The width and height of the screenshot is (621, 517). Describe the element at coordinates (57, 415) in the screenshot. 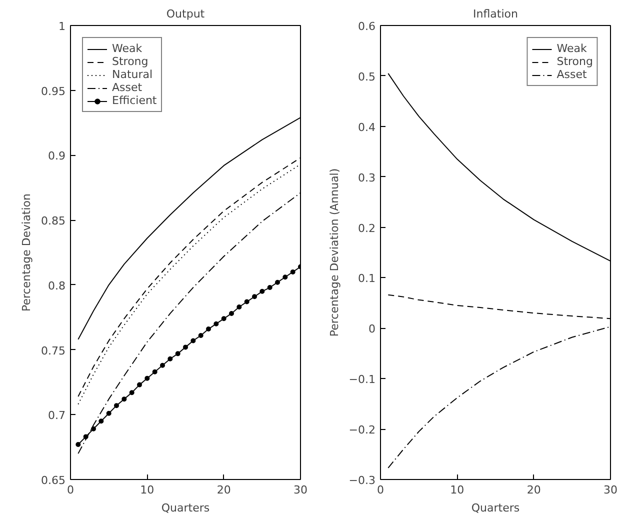

I see `y-tick-label: 0.7` at that location.